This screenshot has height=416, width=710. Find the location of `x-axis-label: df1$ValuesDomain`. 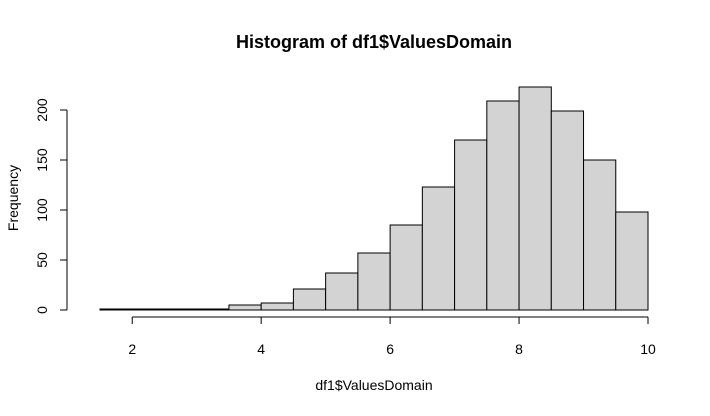

x-axis-label: df1$ValuesDomain is located at coordinates (373, 385).